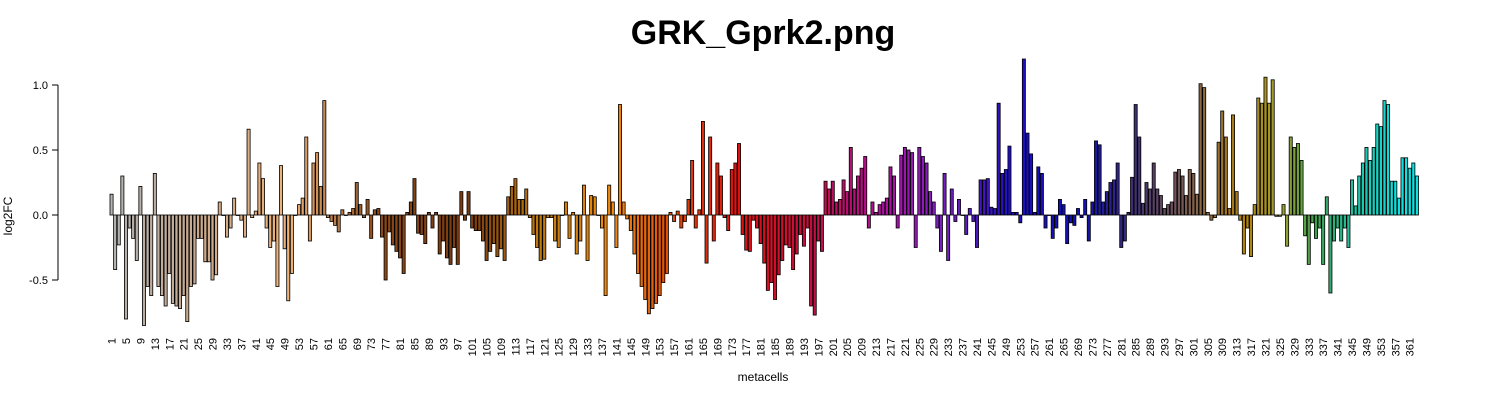 The width and height of the screenshot is (1500, 400). I want to click on x-tick-label-85: 85, so click(415, 344).